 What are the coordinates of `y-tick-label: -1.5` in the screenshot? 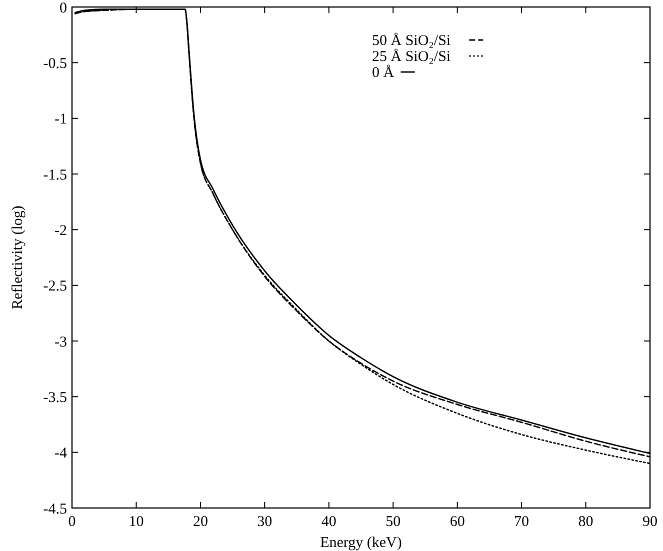 It's located at (55, 175).